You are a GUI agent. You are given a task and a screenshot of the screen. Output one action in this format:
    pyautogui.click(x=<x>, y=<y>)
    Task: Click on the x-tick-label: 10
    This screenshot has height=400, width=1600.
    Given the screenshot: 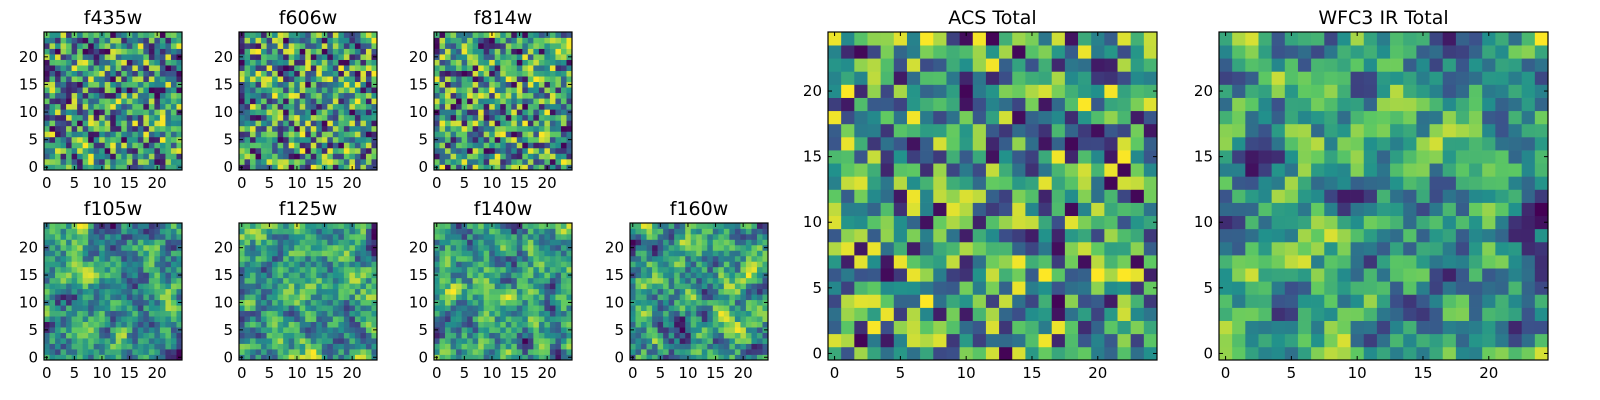 What is the action you would take?
    pyautogui.click(x=101, y=183)
    